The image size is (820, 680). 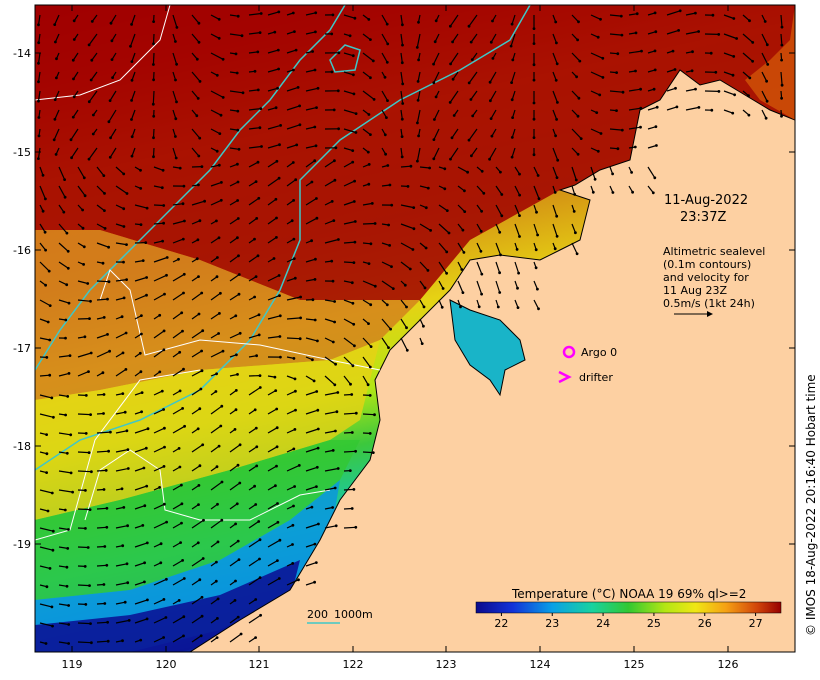 What do you see at coordinates (705, 623) in the screenshot?
I see `colorbar-tick-label: 26` at bounding box center [705, 623].